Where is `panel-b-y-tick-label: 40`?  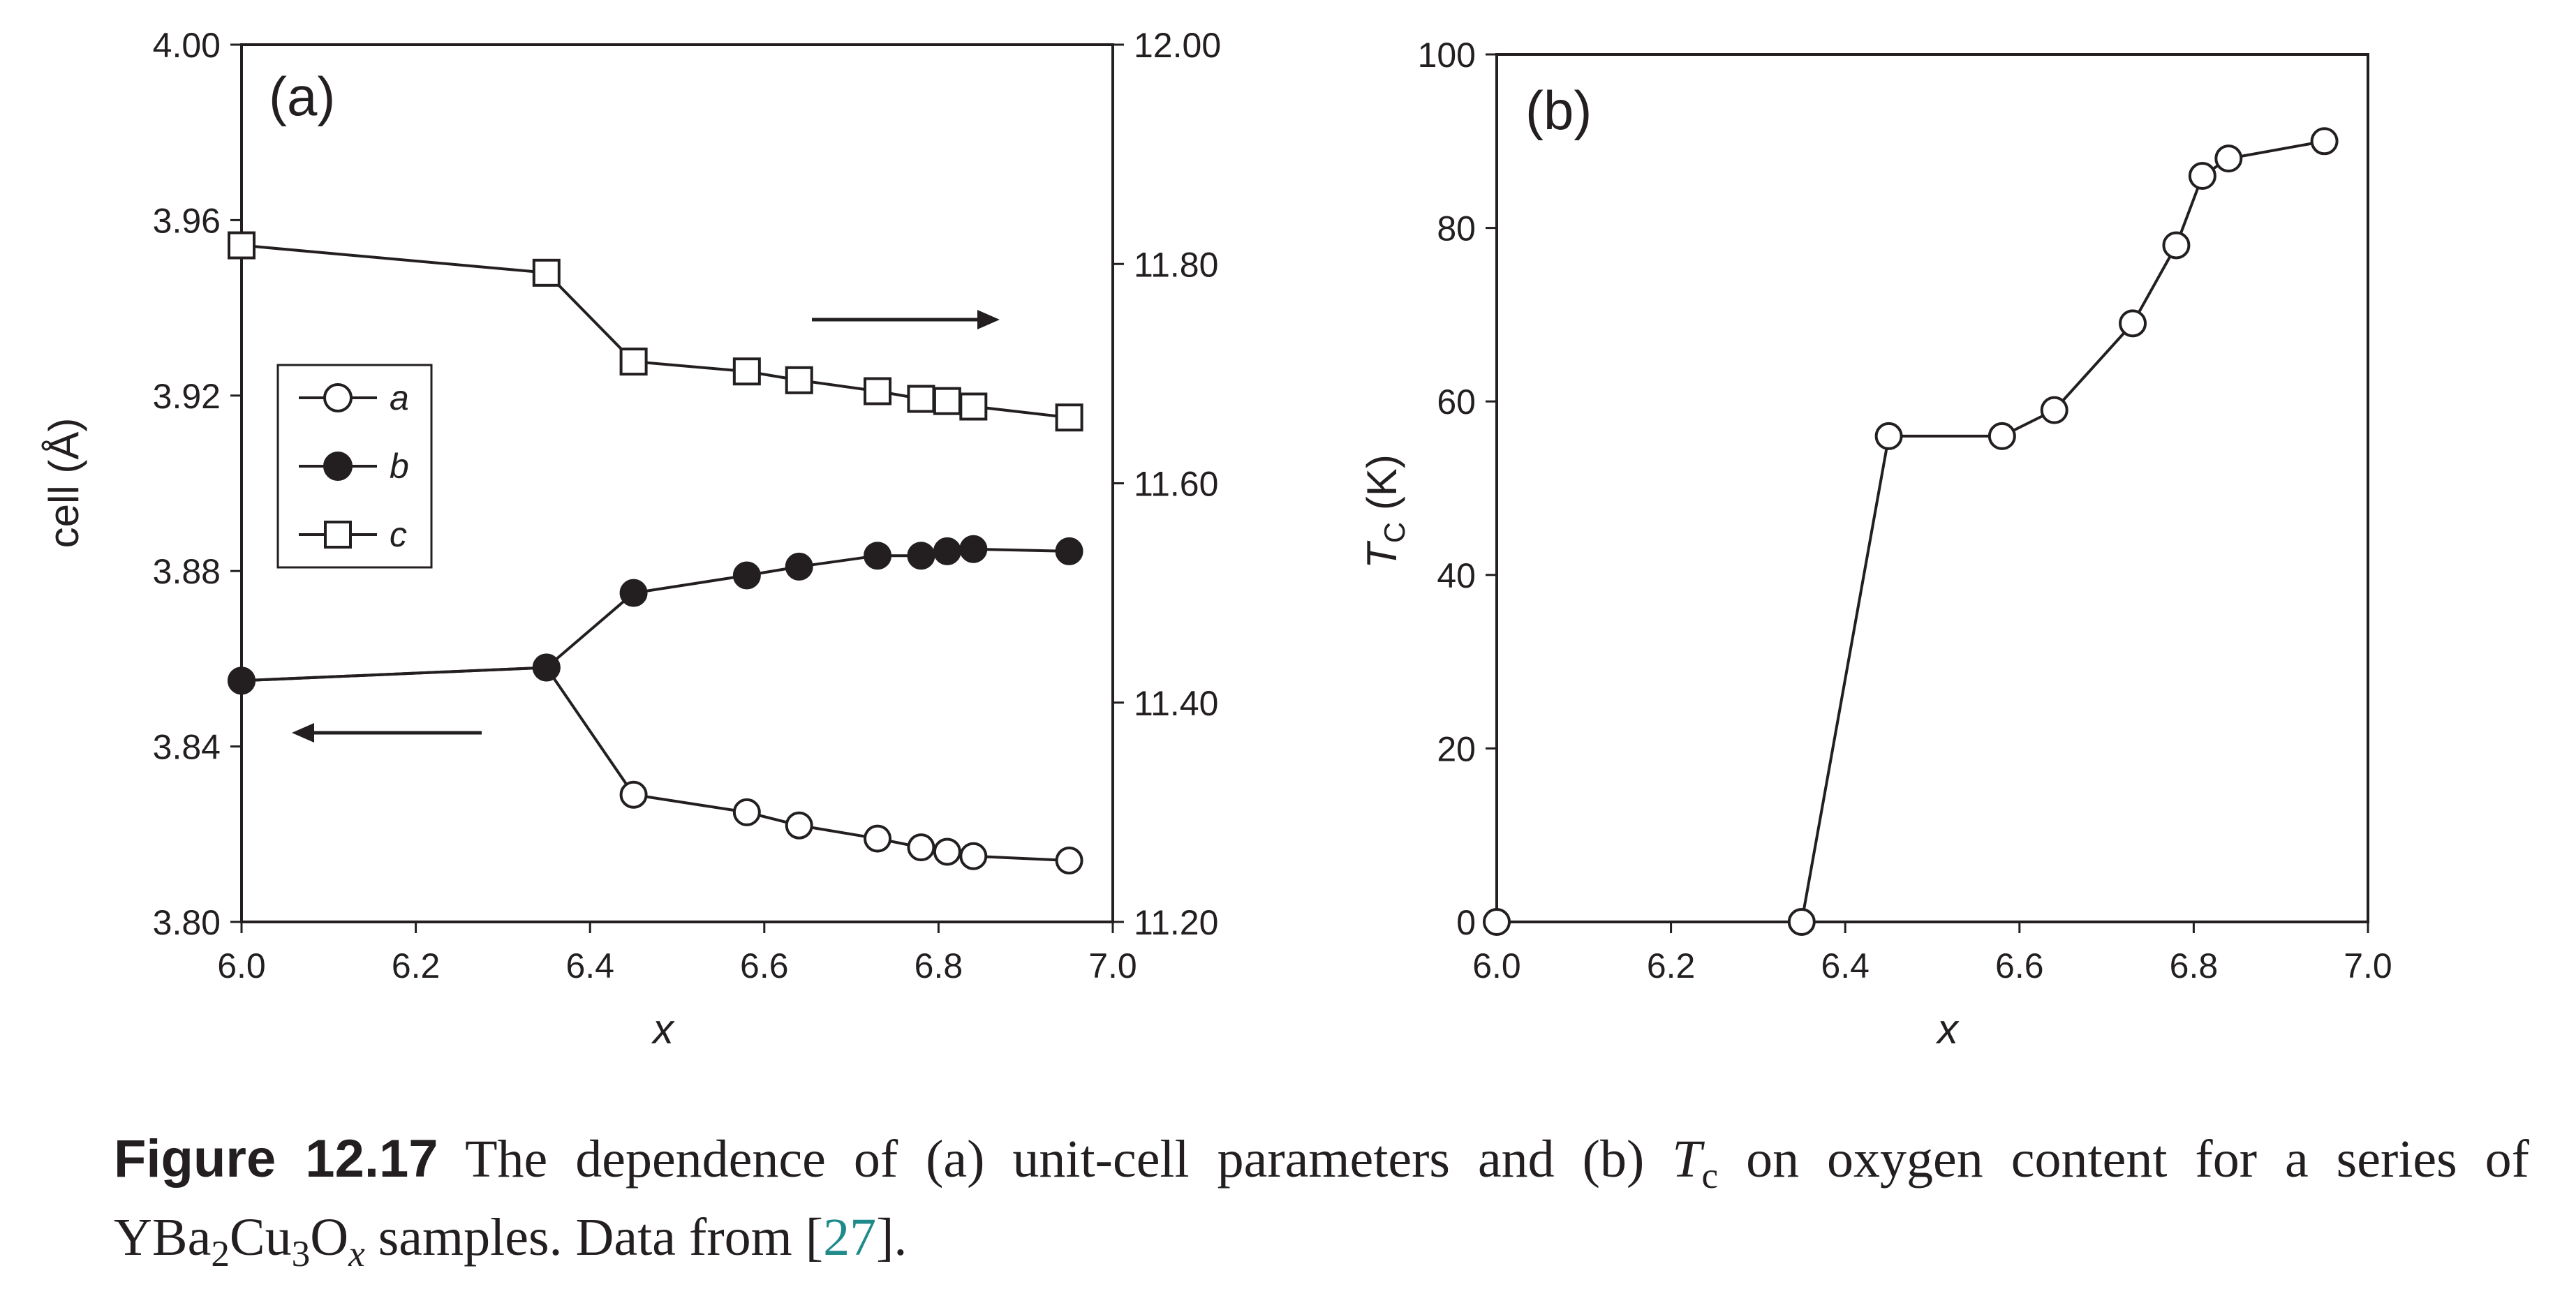
panel-b-y-tick-label: 40 is located at coordinates (1456, 575).